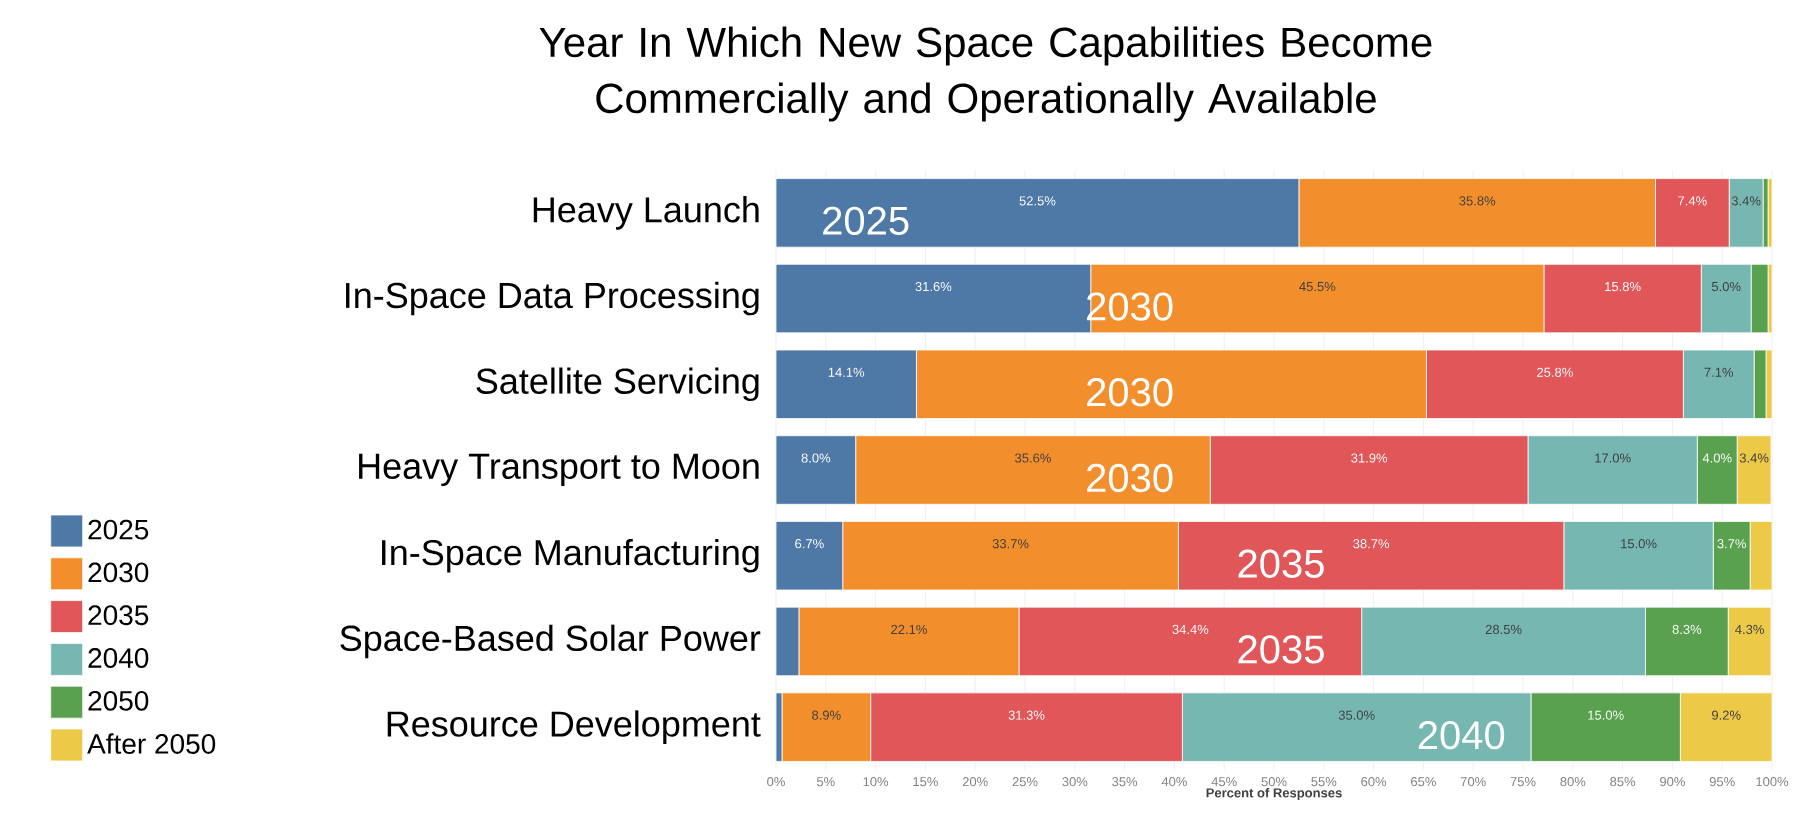  I want to click on legend-label: 2025, so click(118, 529).